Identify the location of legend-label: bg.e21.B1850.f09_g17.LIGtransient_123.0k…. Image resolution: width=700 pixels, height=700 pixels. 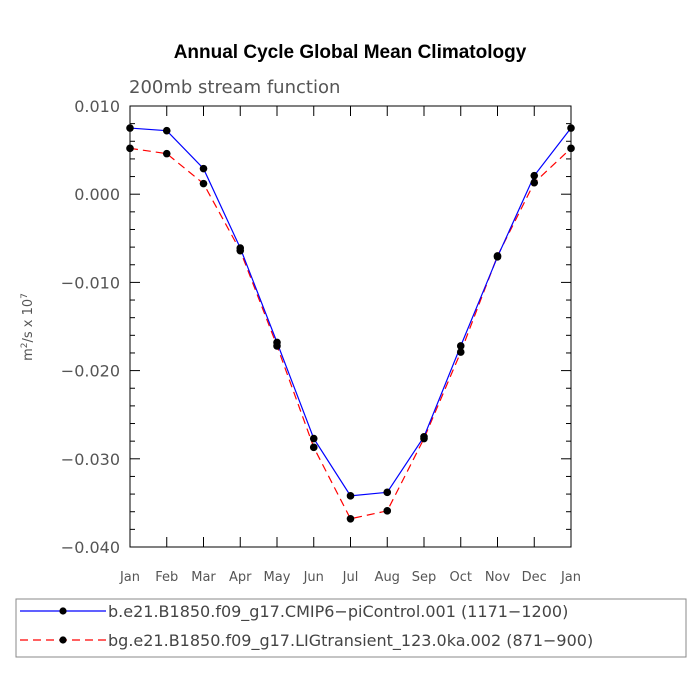
(350, 641).